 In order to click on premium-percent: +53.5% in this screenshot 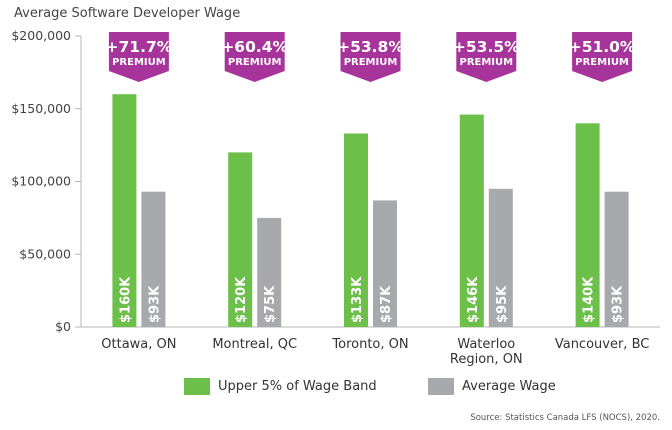, I will do `click(486, 47)`.